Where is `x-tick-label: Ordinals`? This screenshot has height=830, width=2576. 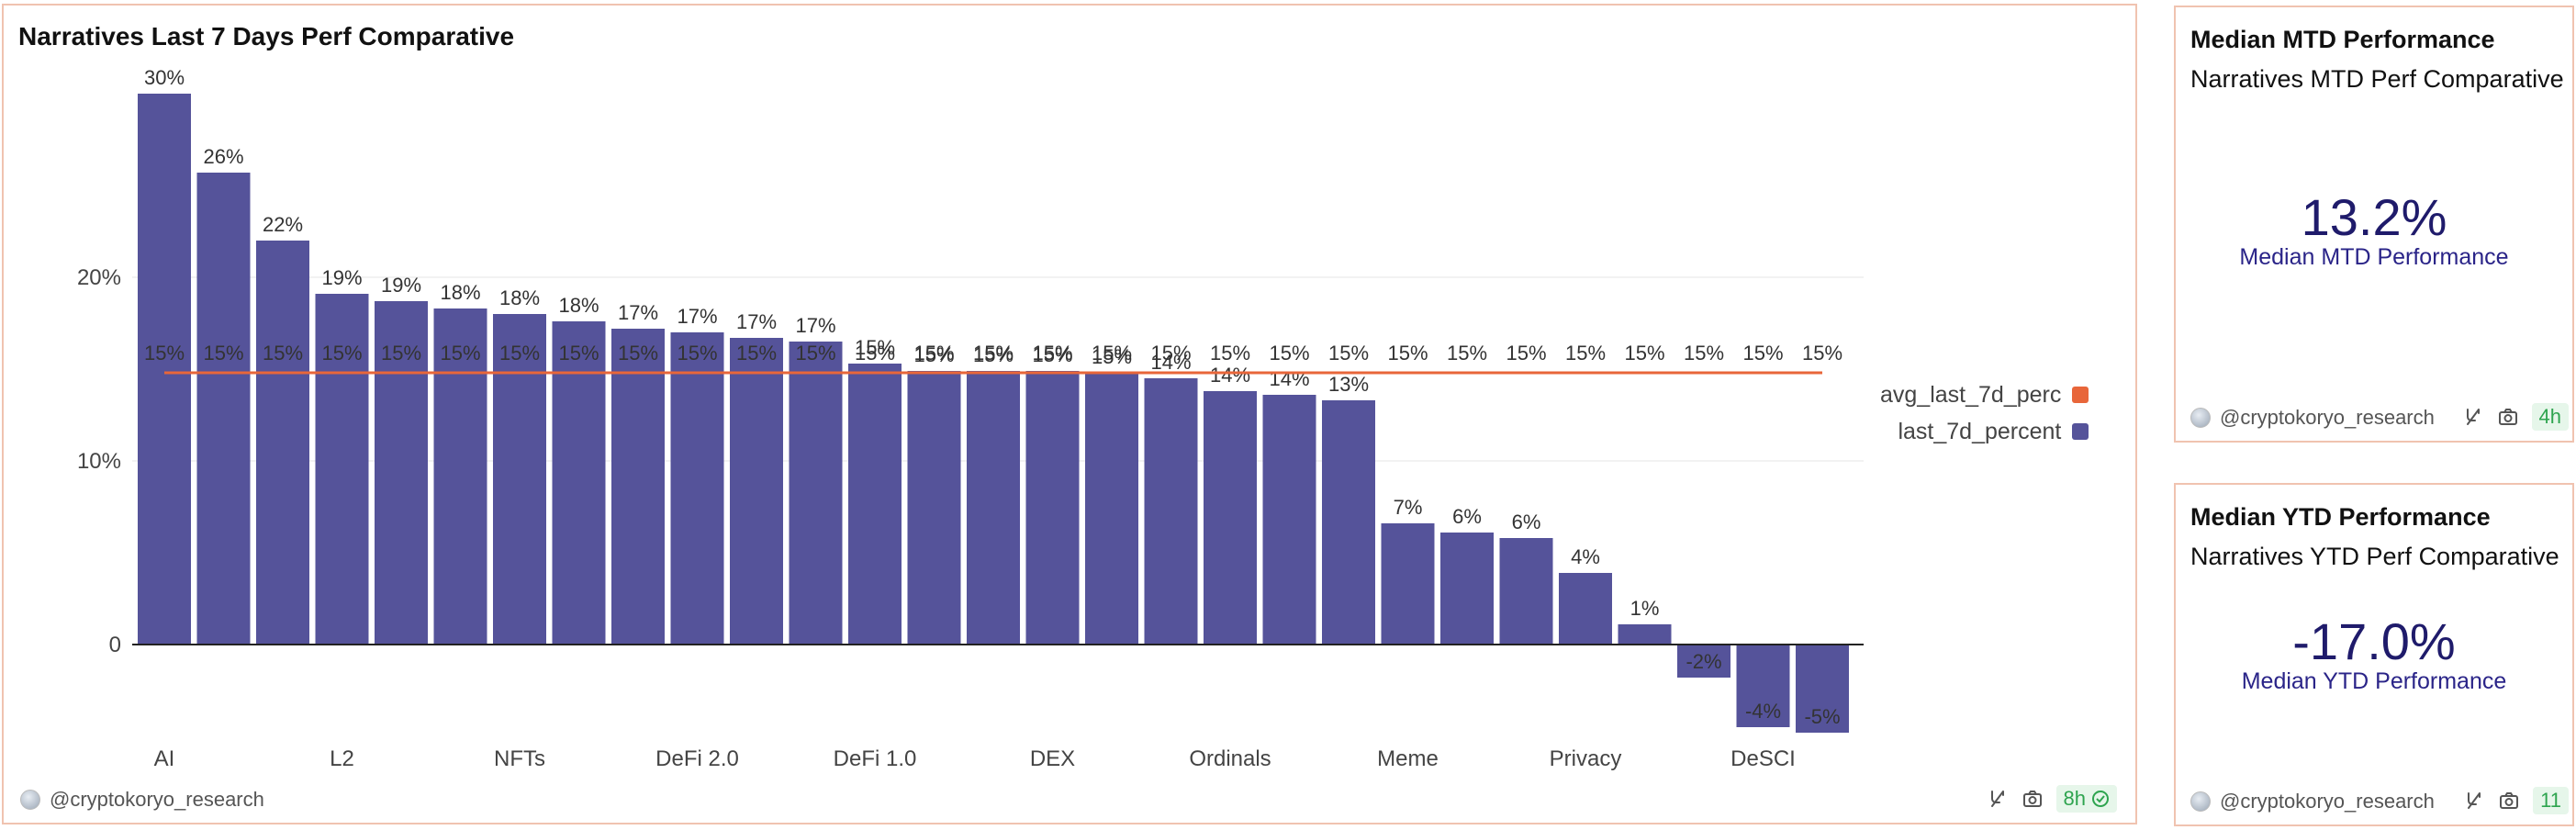
x-tick-label: Ordinals is located at coordinates (1230, 759).